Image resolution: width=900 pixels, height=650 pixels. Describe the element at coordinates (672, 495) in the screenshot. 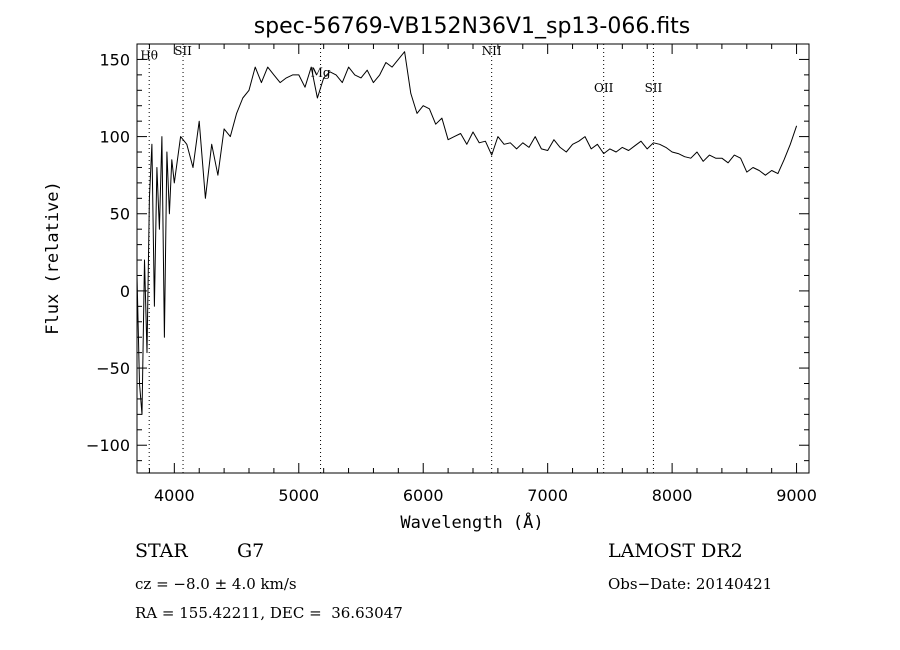

I see `x-tick-label: 8000` at that location.